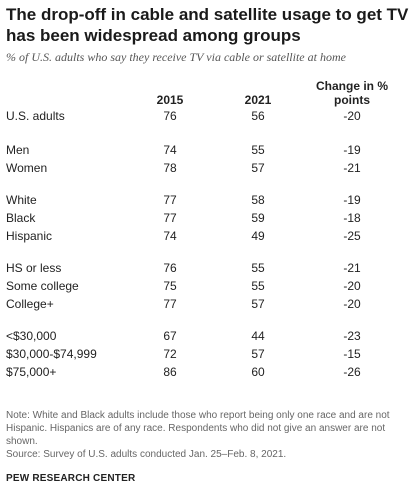 The image size is (420, 493). What do you see at coordinates (258, 236) in the screenshot?
I see `percent-value: 49` at bounding box center [258, 236].